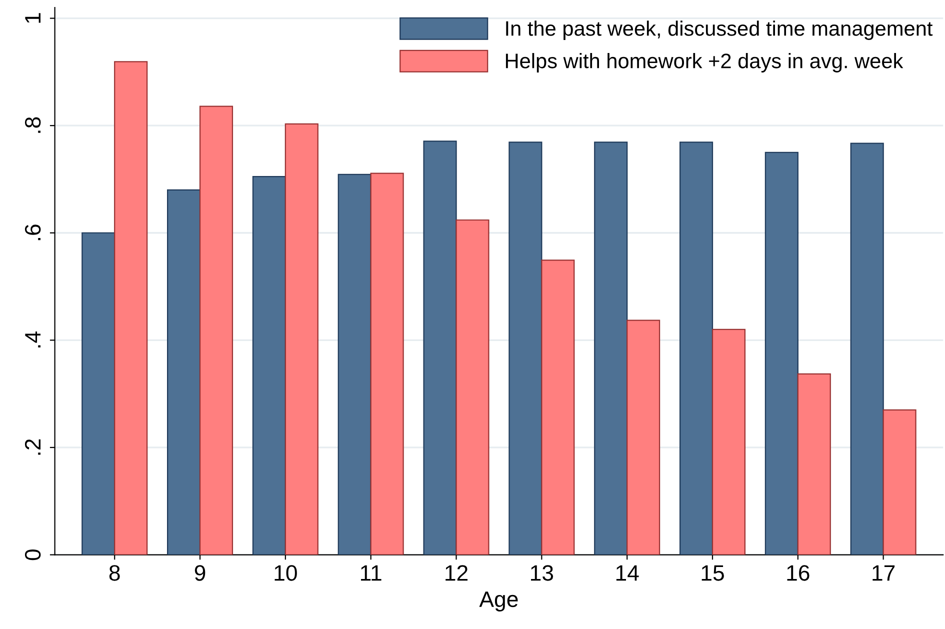 The height and width of the screenshot is (629, 945). What do you see at coordinates (32, 18) in the screenshot?
I see `y-tick-label: 1` at bounding box center [32, 18].